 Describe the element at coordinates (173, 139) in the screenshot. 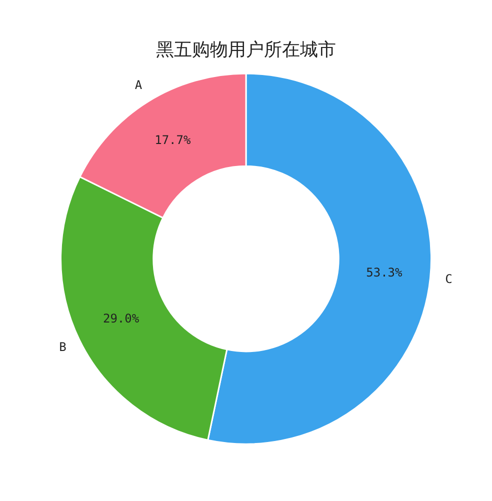

I see `data-label: 17.7%` at that location.